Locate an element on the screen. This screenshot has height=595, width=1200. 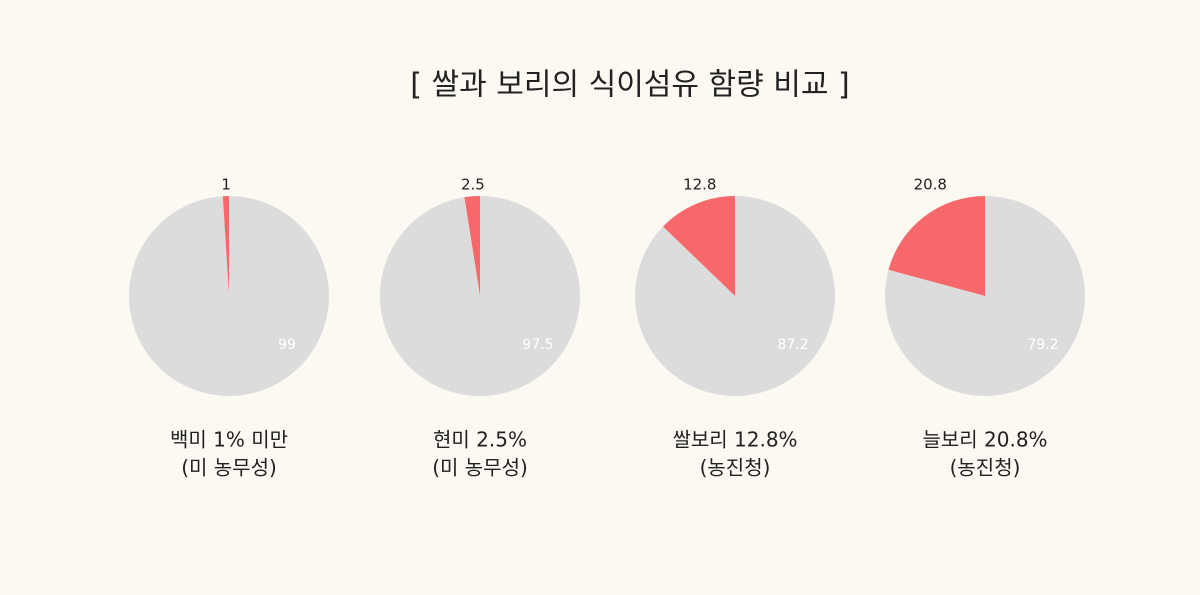
slice-label: 20.8 is located at coordinates (930, 185).